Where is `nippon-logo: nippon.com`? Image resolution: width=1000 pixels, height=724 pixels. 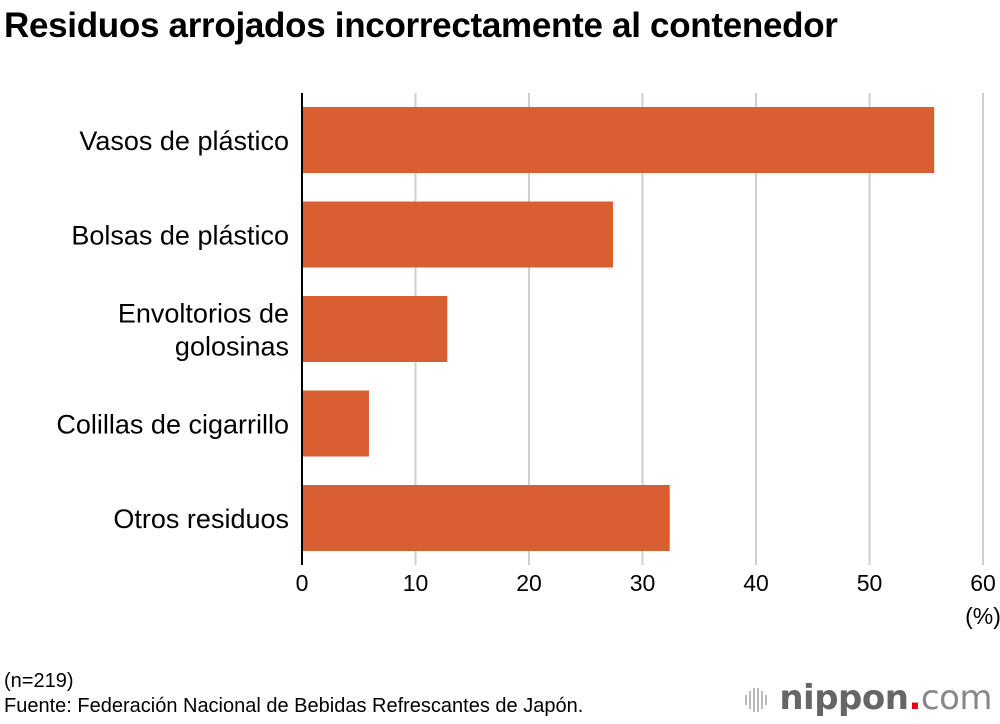 nippon-logo: nippon.com is located at coordinates (869, 698).